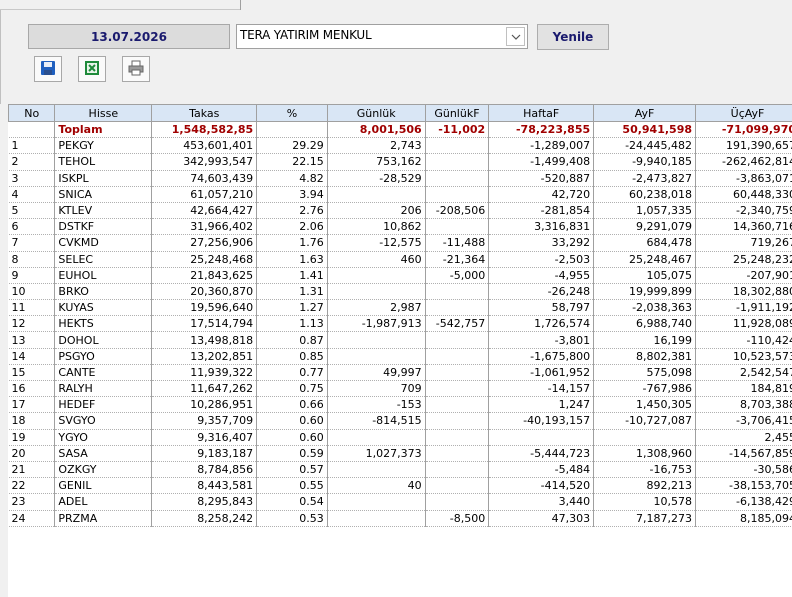  What do you see at coordinates (103, 243) in the screenshot?
I see `cell-hisse: CVKMD` at bounding box center [103, 243].